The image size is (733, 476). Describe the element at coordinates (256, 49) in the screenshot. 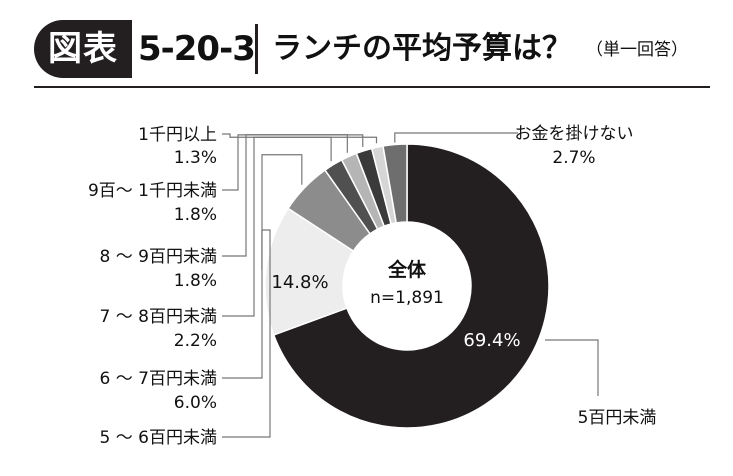

I see `header-divider` at that location.